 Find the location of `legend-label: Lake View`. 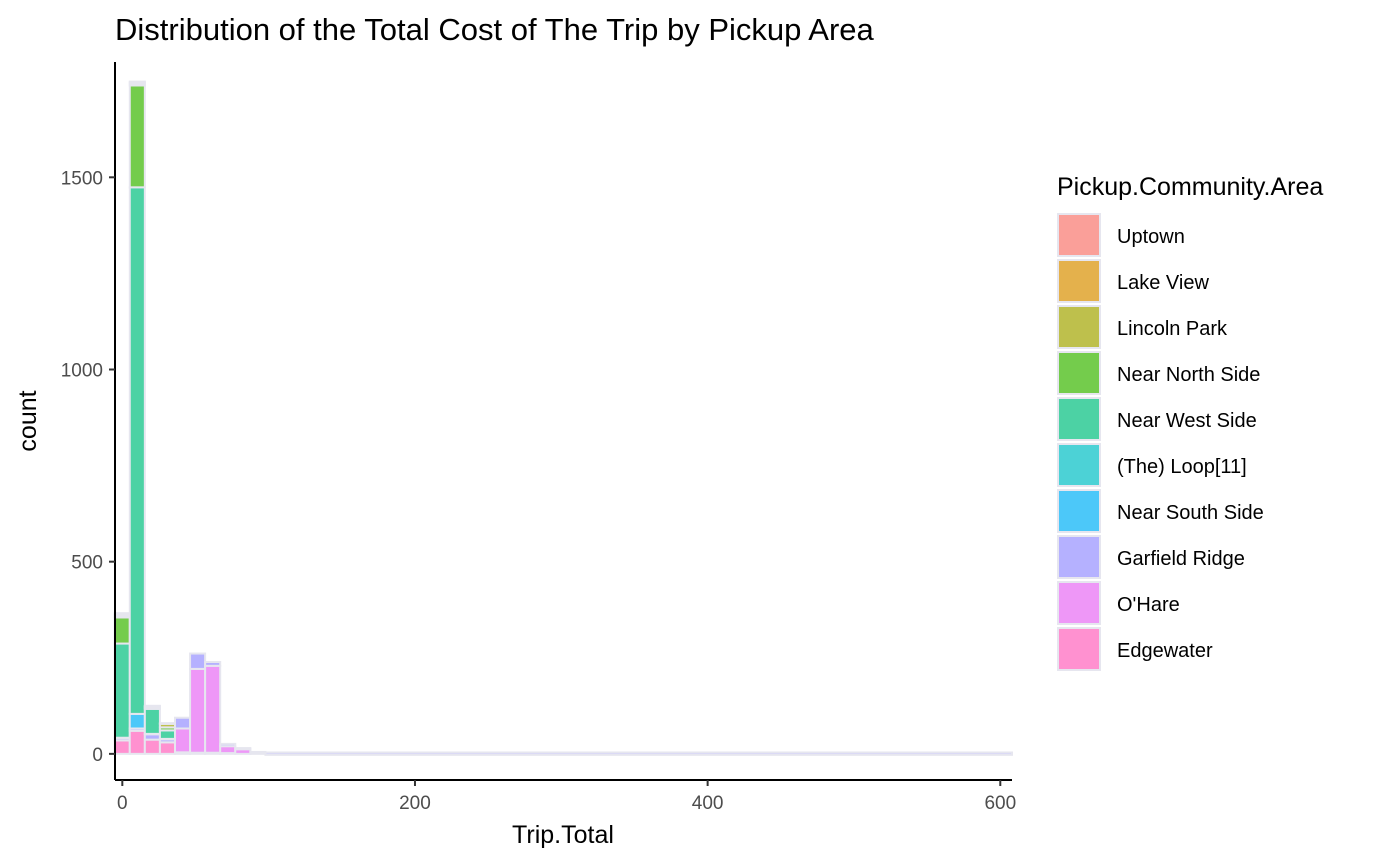

legend-label: Lake View is located at coordinates (1163, 283).